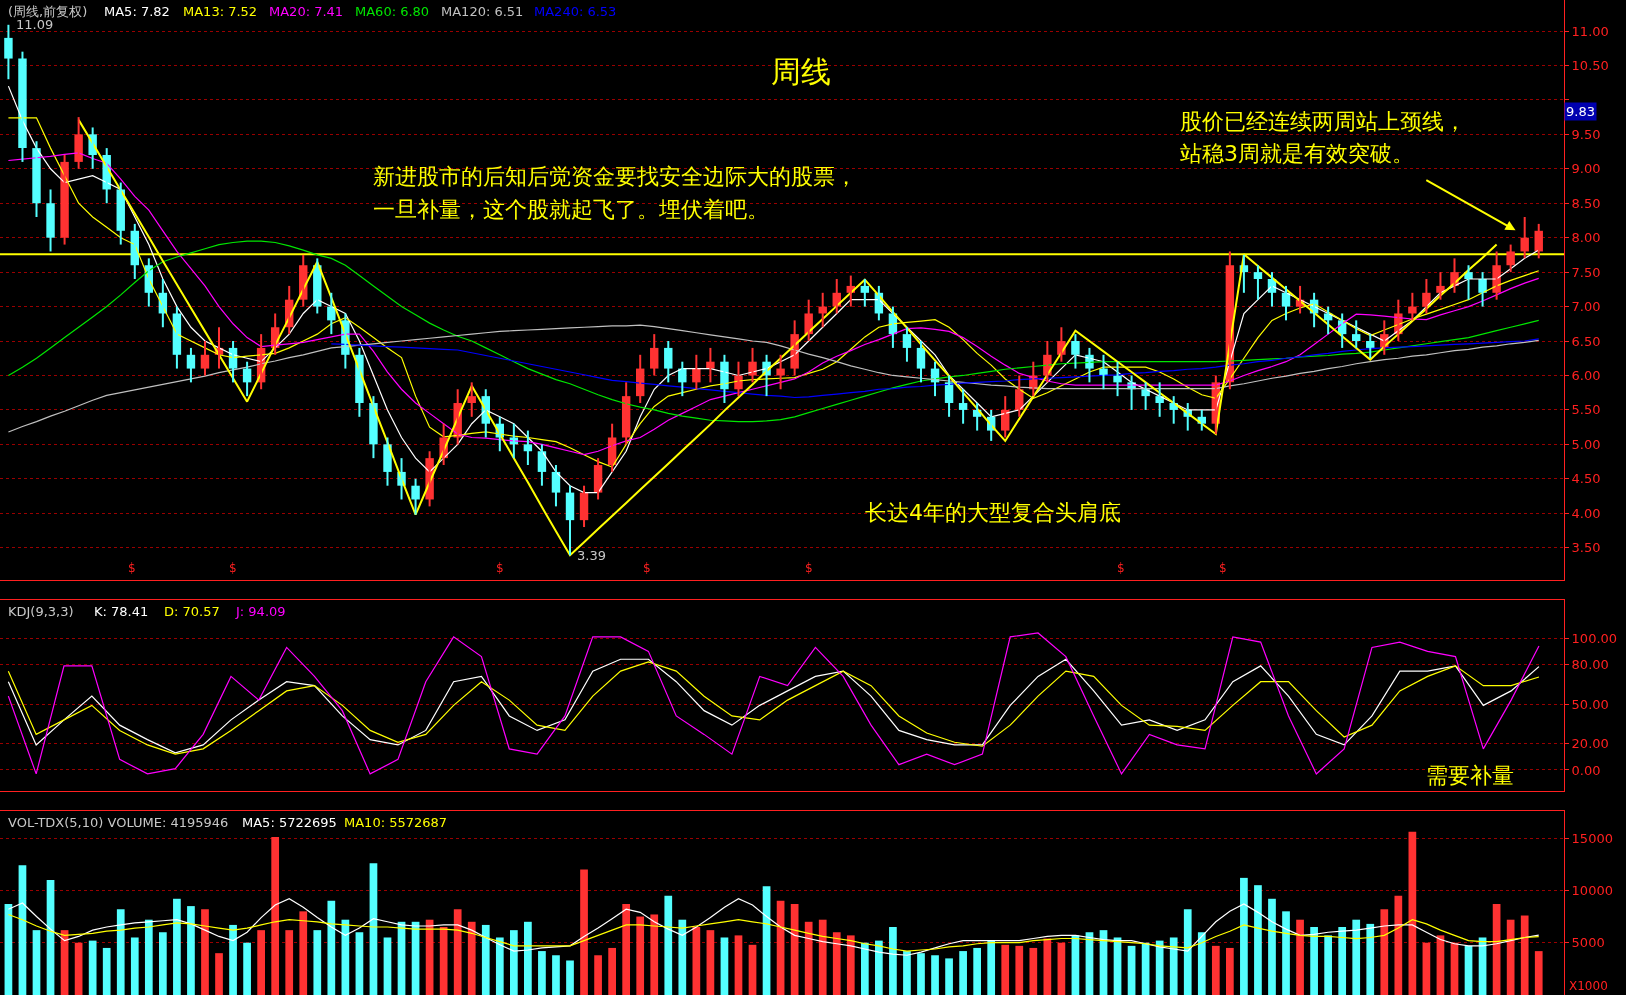 Image resolution: width=1626 pixels, height=995 pixels. I want to click on text: MA13: 7.52, so click(220, 11).